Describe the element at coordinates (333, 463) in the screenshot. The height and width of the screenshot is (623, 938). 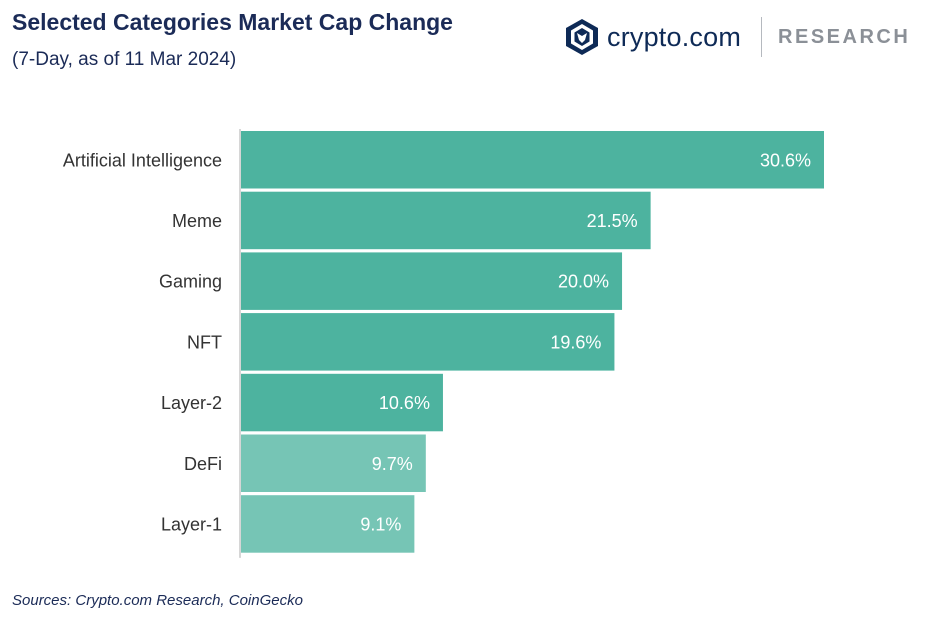
I see `bar-defi` at that location.